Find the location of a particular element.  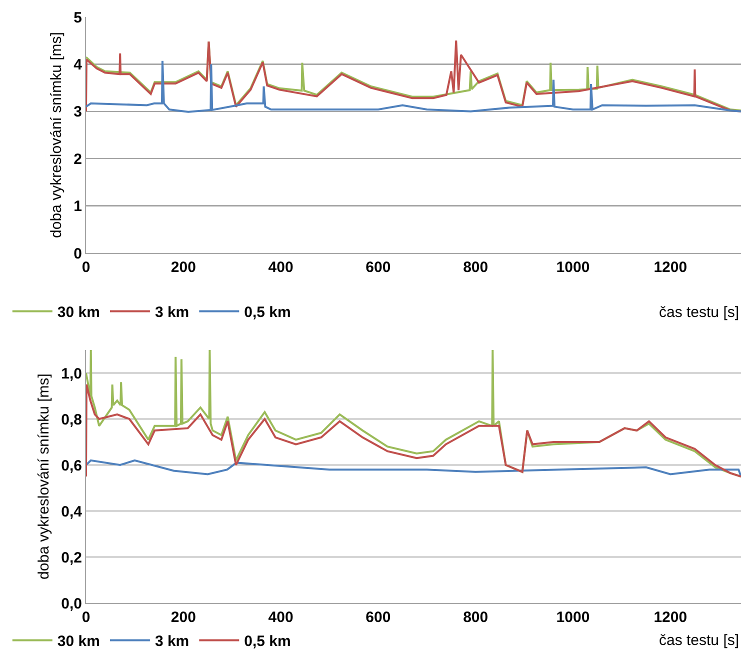

y-tick-label: 3 is located at coordinates (78, 112).